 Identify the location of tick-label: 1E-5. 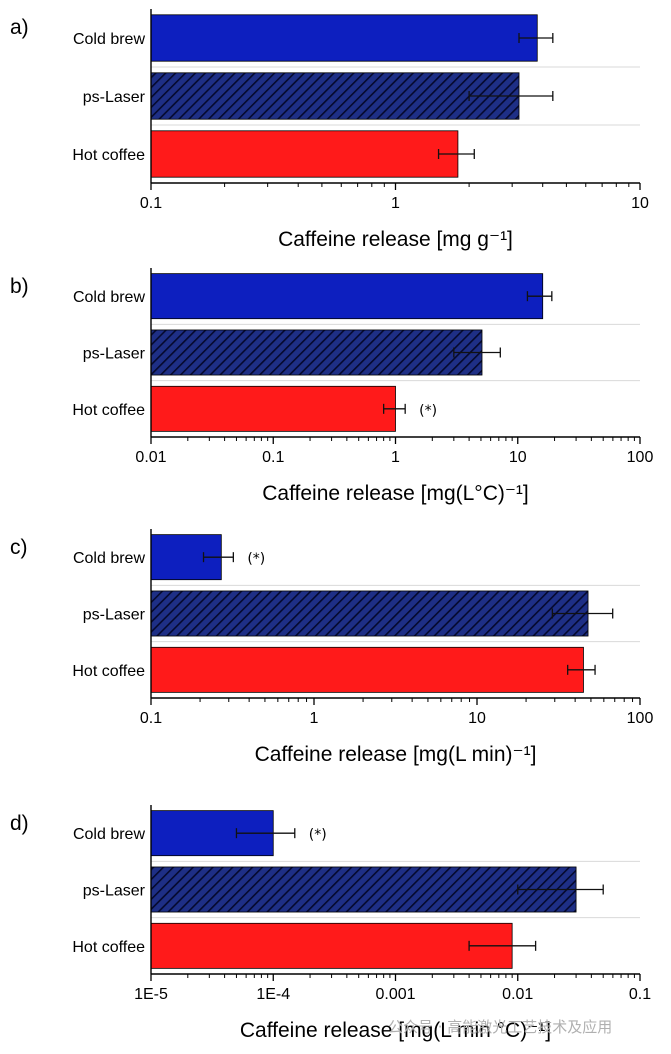
(151, 994).